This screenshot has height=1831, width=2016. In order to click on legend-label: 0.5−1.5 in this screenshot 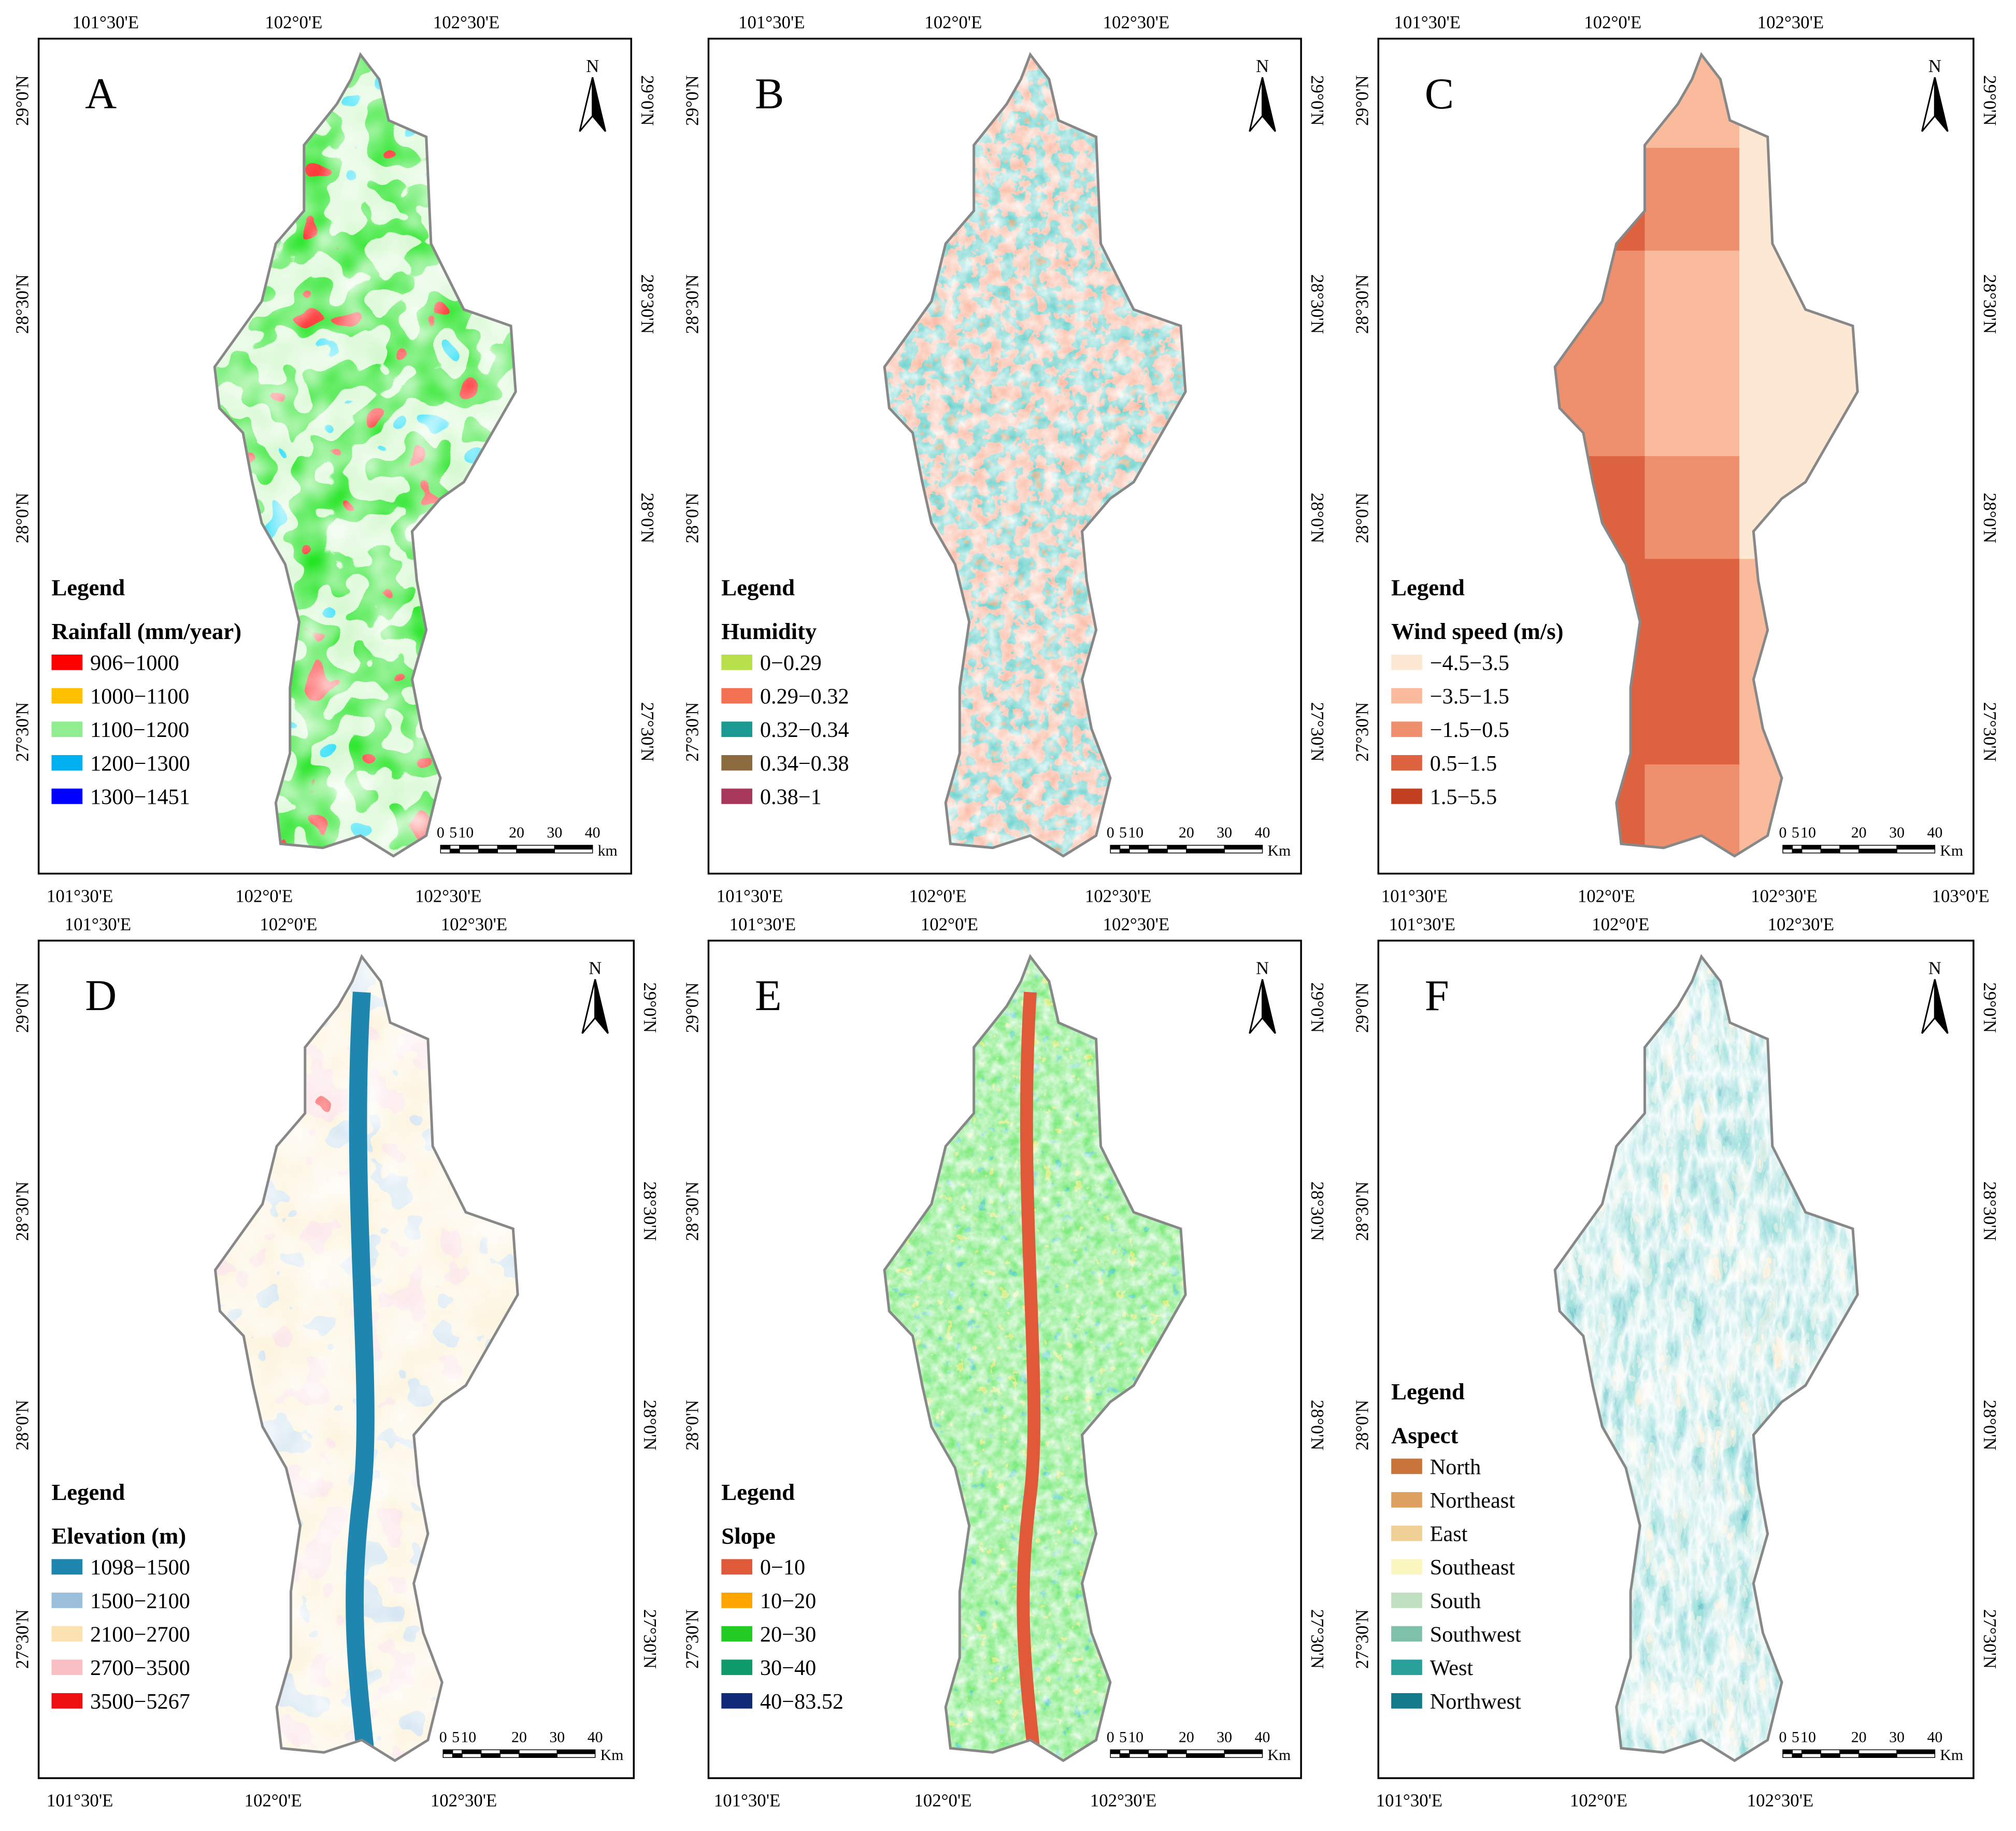, I will do `click(1463, 763)`.